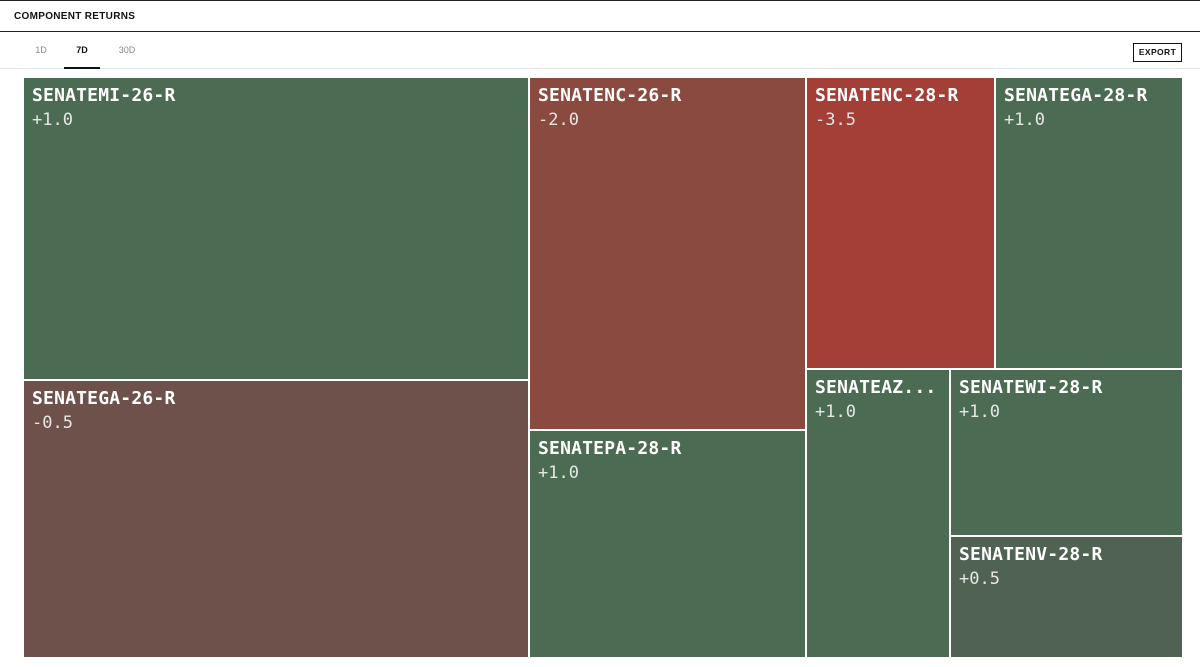 The image size is (1200, 667). Describe the element at coordinates (1089, 223) in the screenshot. I see `tile-senatega-28-r: SENATEGA-28-R +1.0` at that location.